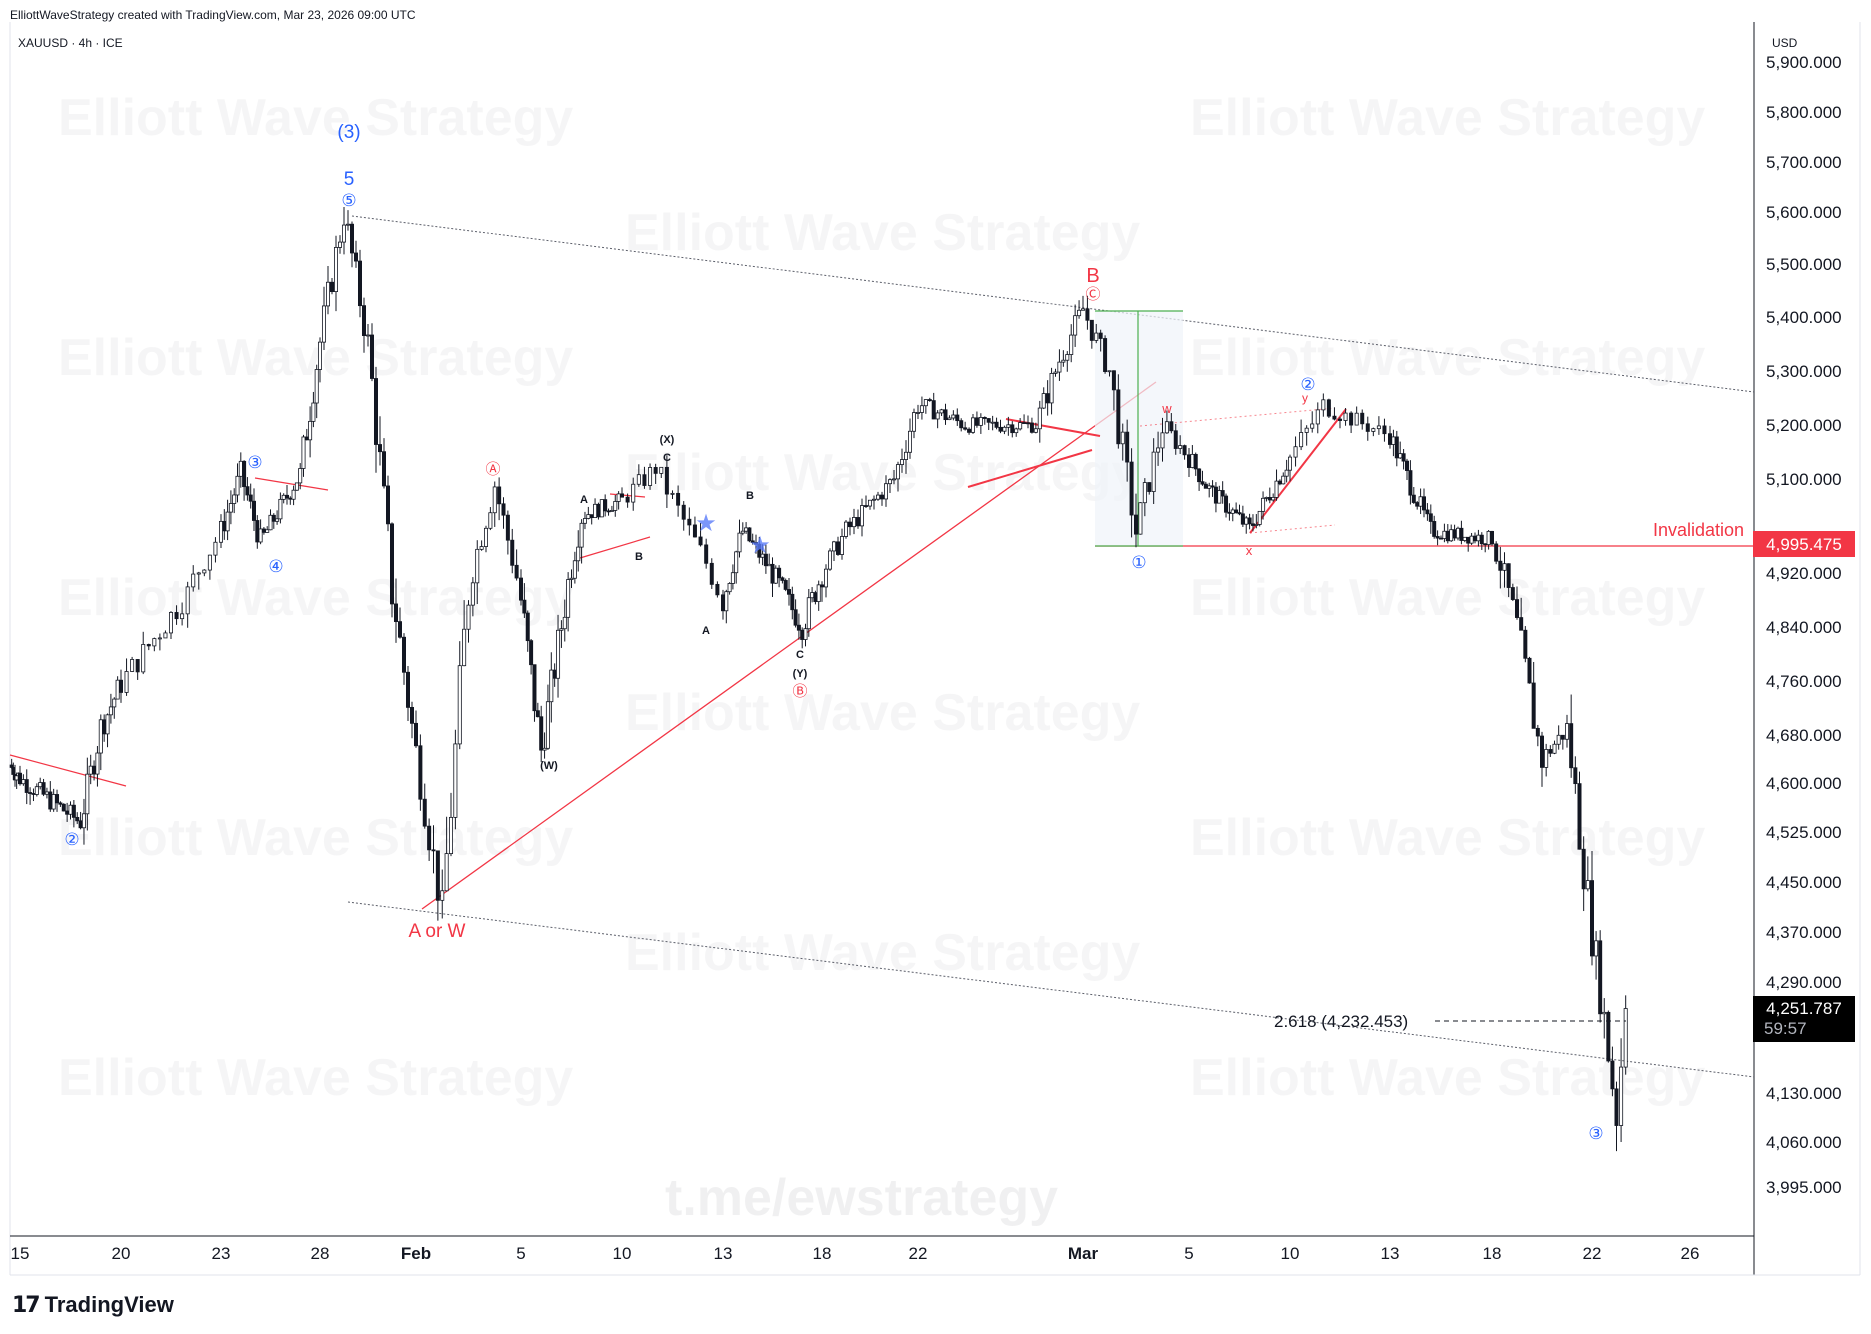 Image resolution: width=1871 pixels, height=1334 pixels. Describe the element at coordinates (1492, 1253) in the screenshot. I see `time-tick-label: 18` at that location.